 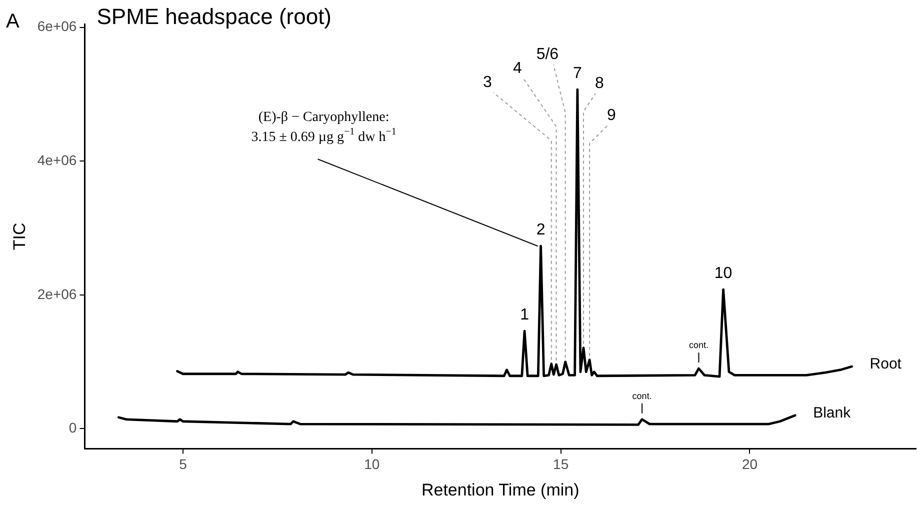 I want to click on y-tick-label: 6e+06, so click(x=57, y=26).